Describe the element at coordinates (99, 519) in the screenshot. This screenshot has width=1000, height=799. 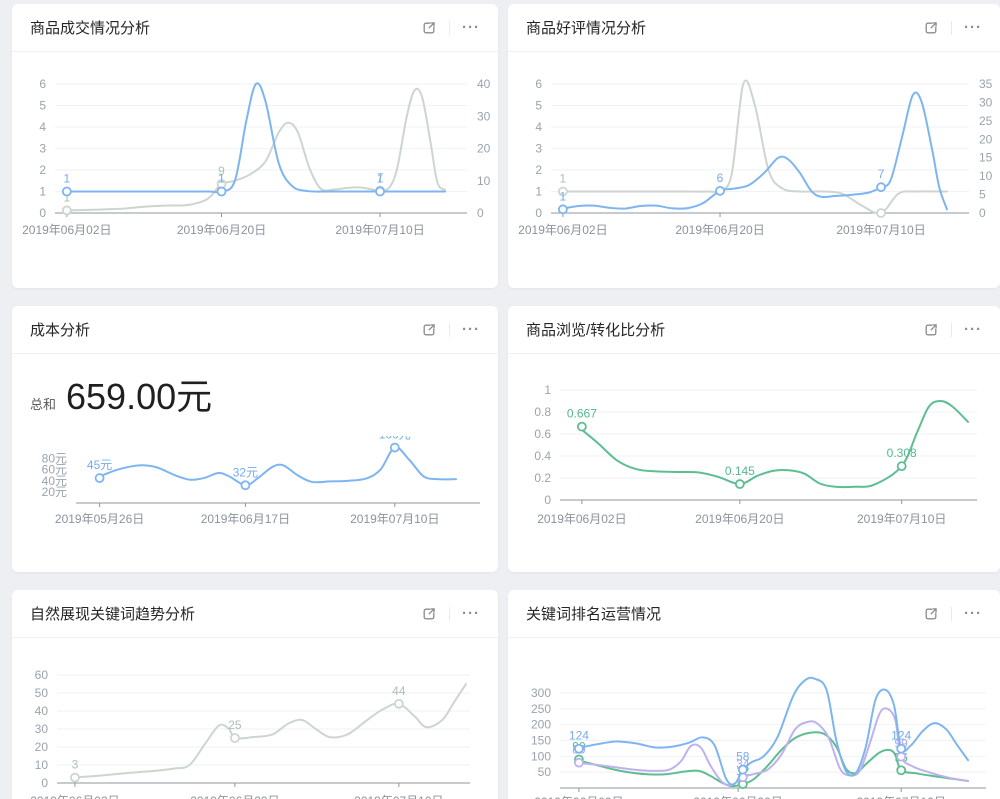
I see `svg-text: 2019年05月26日` at that location.